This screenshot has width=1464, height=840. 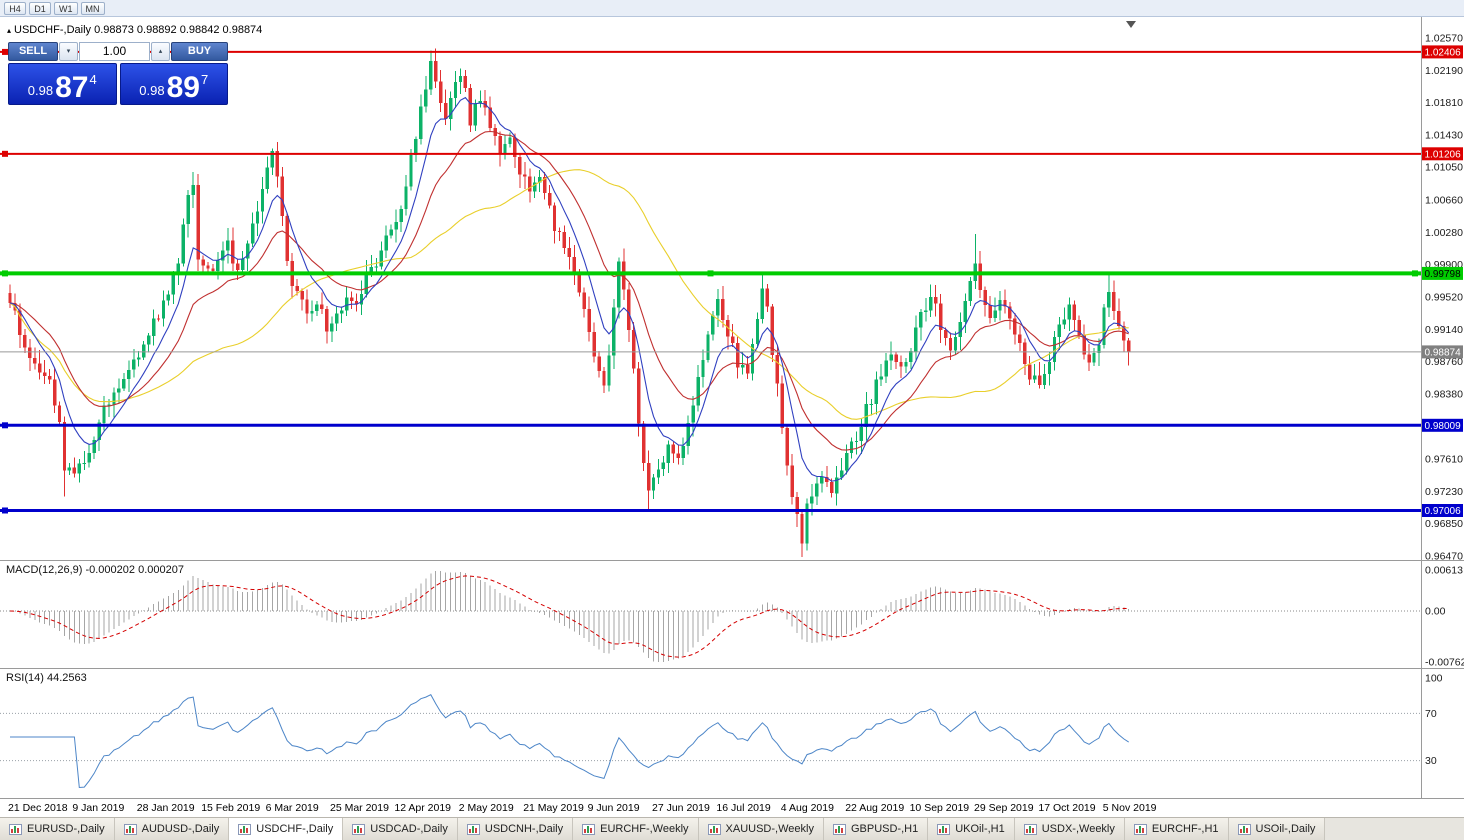 What do you see at coordinates (1130, 808) in the screenshot?
I see `svg-text: 5 Nov 2019` at bounding box center [1130, 808].